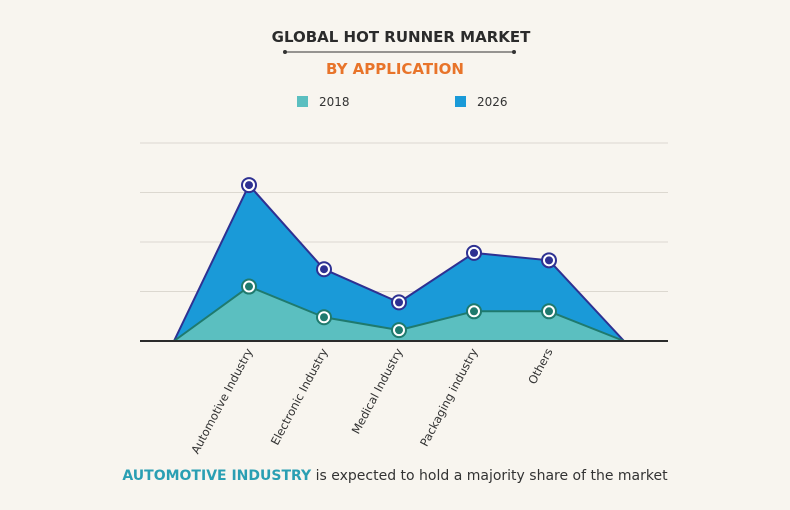 The image size is (790, 510). What do you see at coordinates (217, 476) in the screenshot?
I see `footer-highlight: AUTOMOTIVE INDUSTRY` at bounding box center [217, 476].